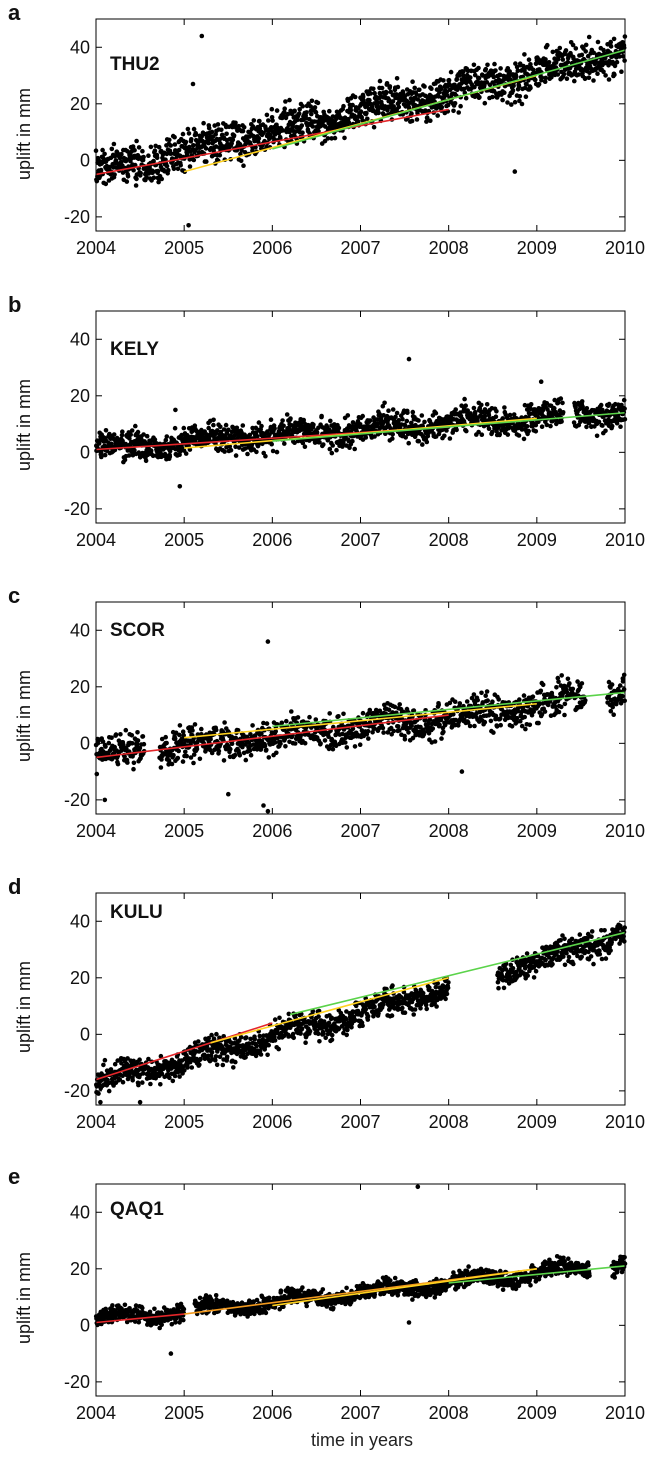 Image resolution: width=651 pixels, height=1459 pixels. What do you see at coordinates (80, 47) in the screenshot?
I see `y-tick-label: 40` at bounding box center [80, 47].